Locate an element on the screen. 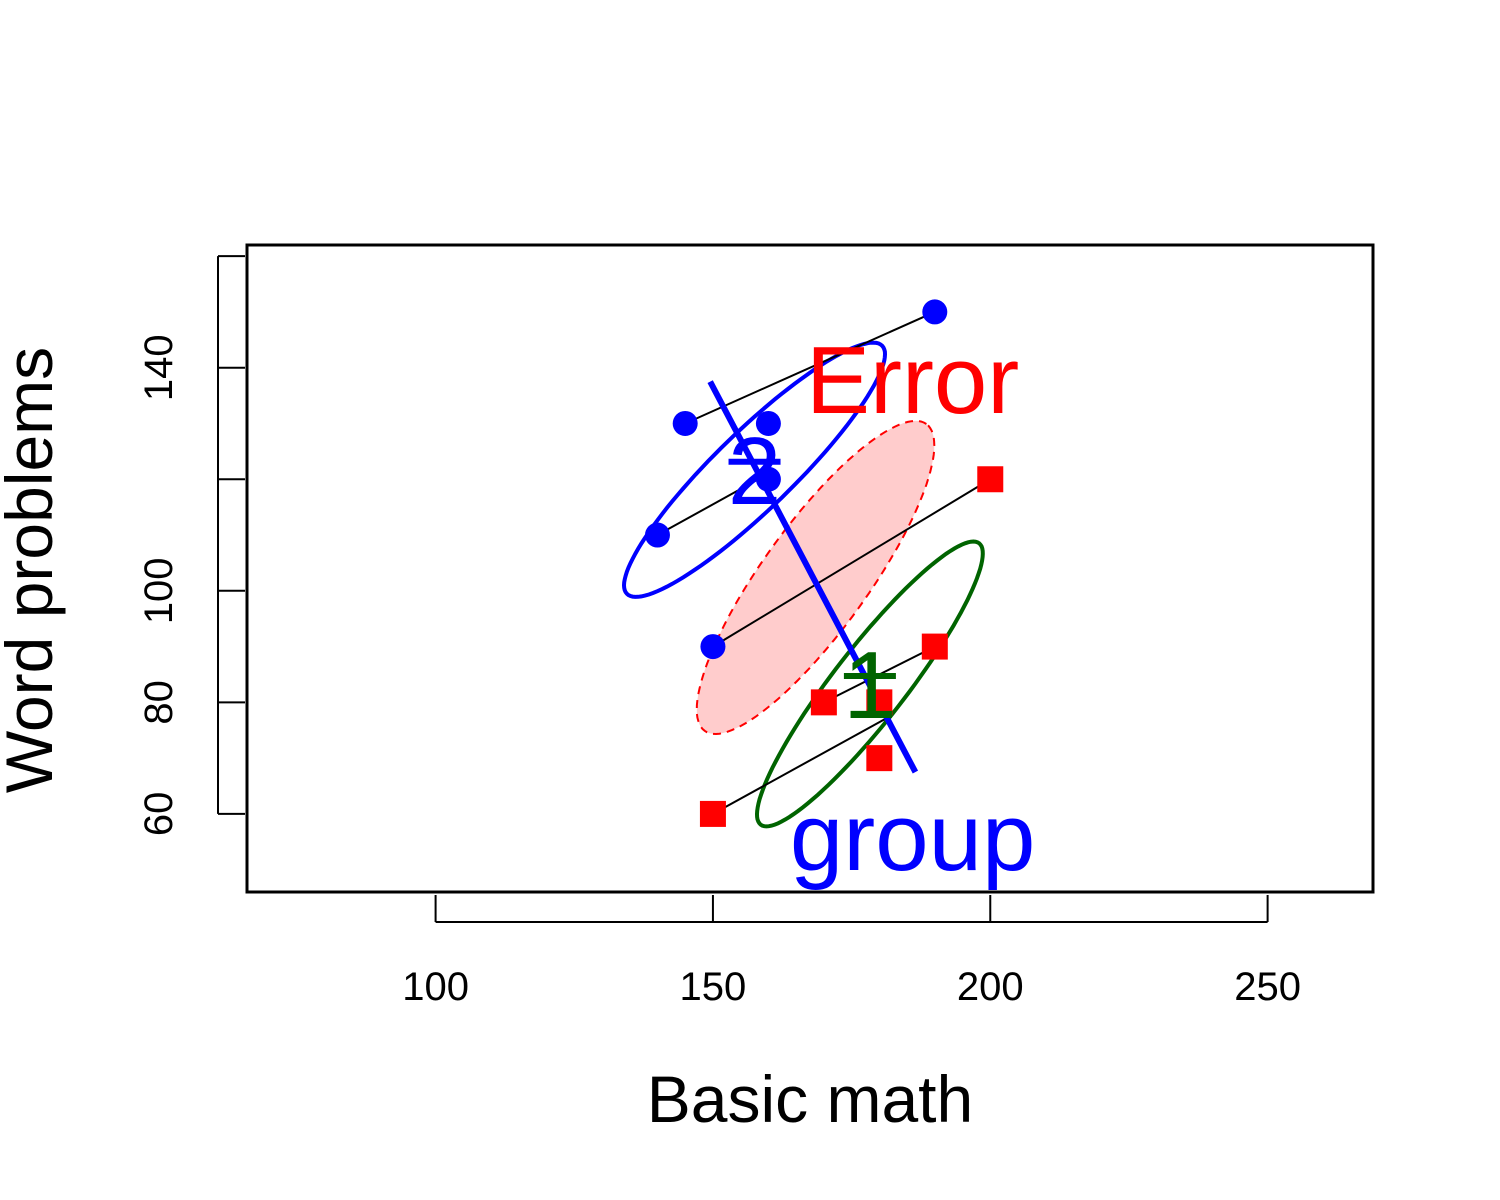  x-tick-label: 200 is located at coordinates (990, 987).